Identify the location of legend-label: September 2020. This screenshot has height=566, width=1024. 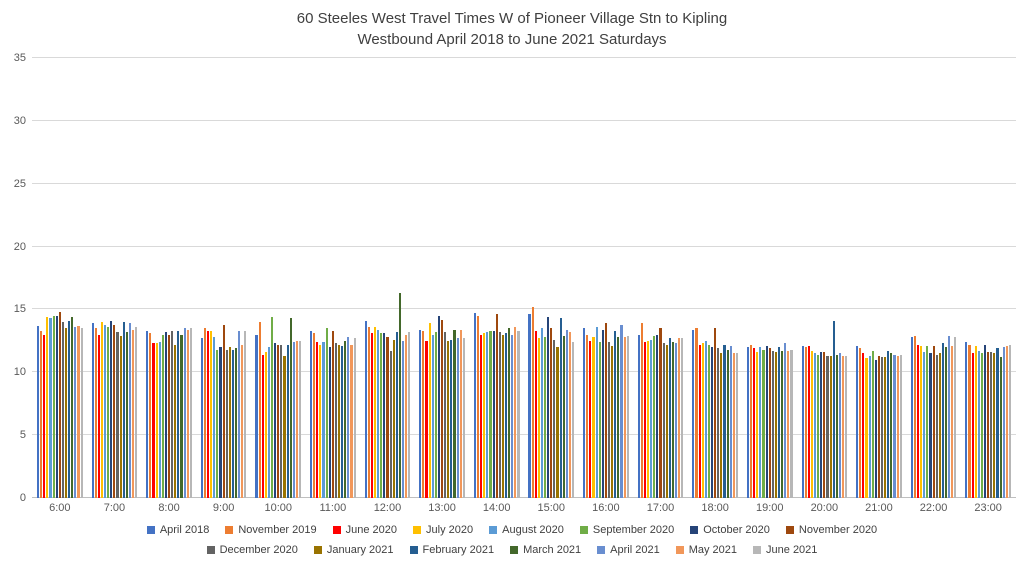
(633, 530).